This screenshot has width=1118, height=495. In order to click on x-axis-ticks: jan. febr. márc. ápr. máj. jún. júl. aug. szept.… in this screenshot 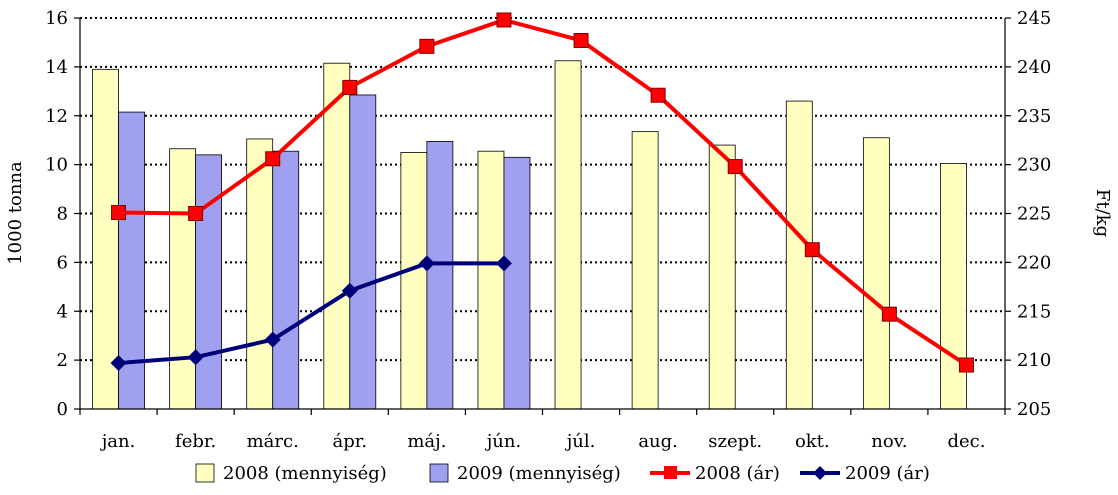, I will do `click(542, 430)`.